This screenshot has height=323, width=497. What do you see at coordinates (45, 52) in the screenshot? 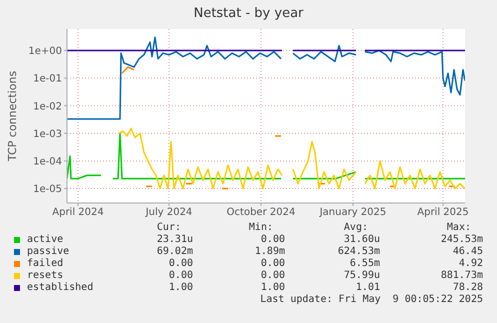
I see `y-tick-label: 1e+00` at bounding box center [45, 52].